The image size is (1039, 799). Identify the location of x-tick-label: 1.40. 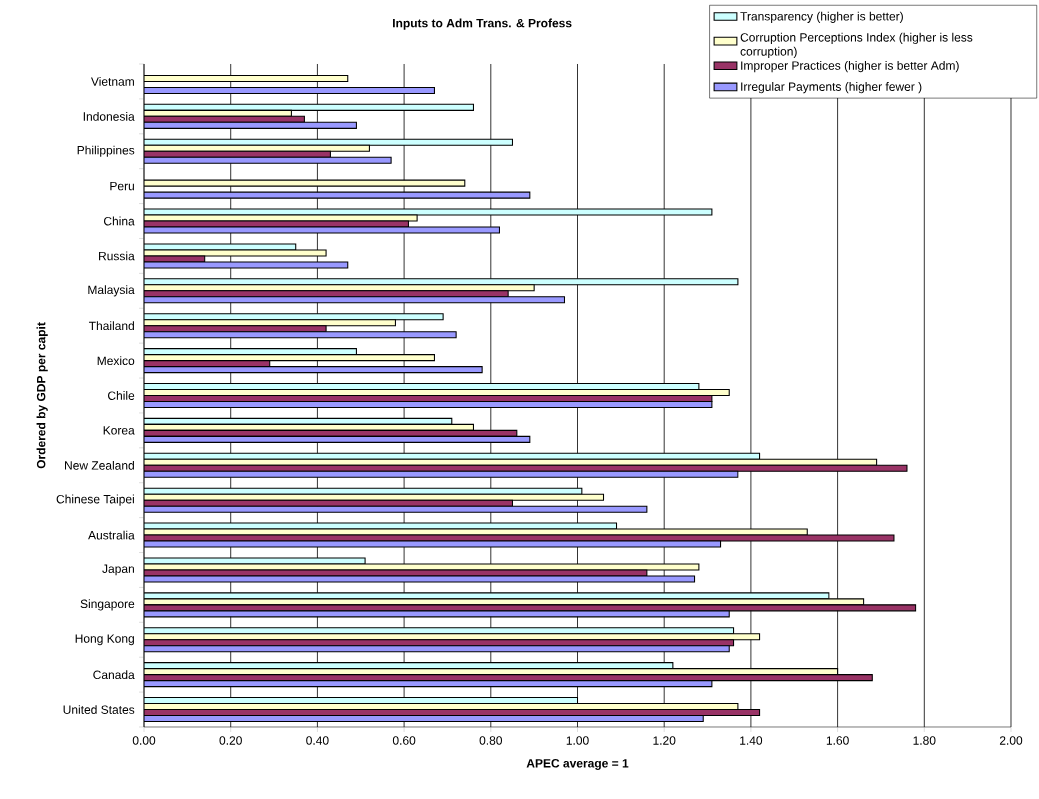
(751, 740).